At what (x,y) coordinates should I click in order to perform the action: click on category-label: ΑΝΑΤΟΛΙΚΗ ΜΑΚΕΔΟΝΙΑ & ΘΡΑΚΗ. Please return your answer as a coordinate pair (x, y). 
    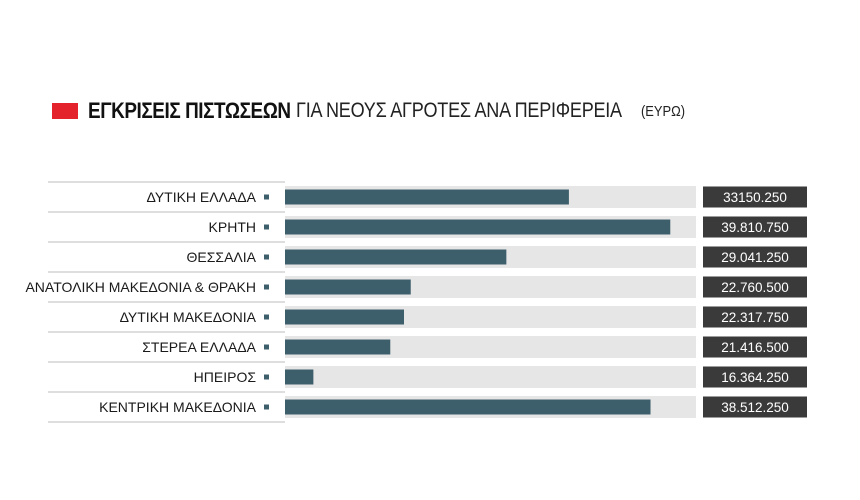
    Looking at the image, I should click on (140, 287).